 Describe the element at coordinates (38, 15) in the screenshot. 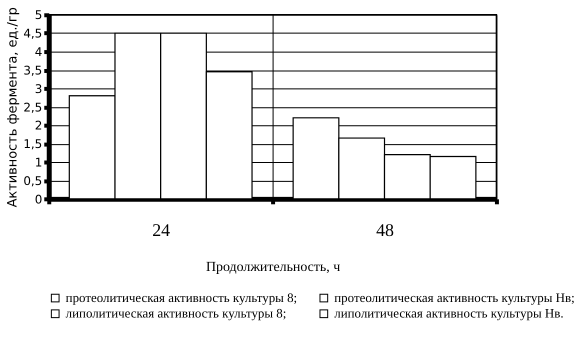

I see `y-tick-label: 5` at that location.